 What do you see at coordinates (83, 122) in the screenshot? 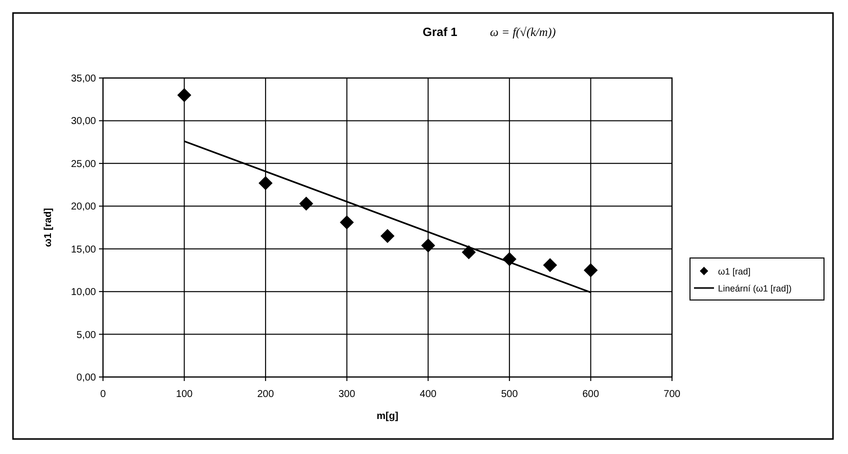
I see `y-tick-label: 30,00` at bounding box center [83, 122].